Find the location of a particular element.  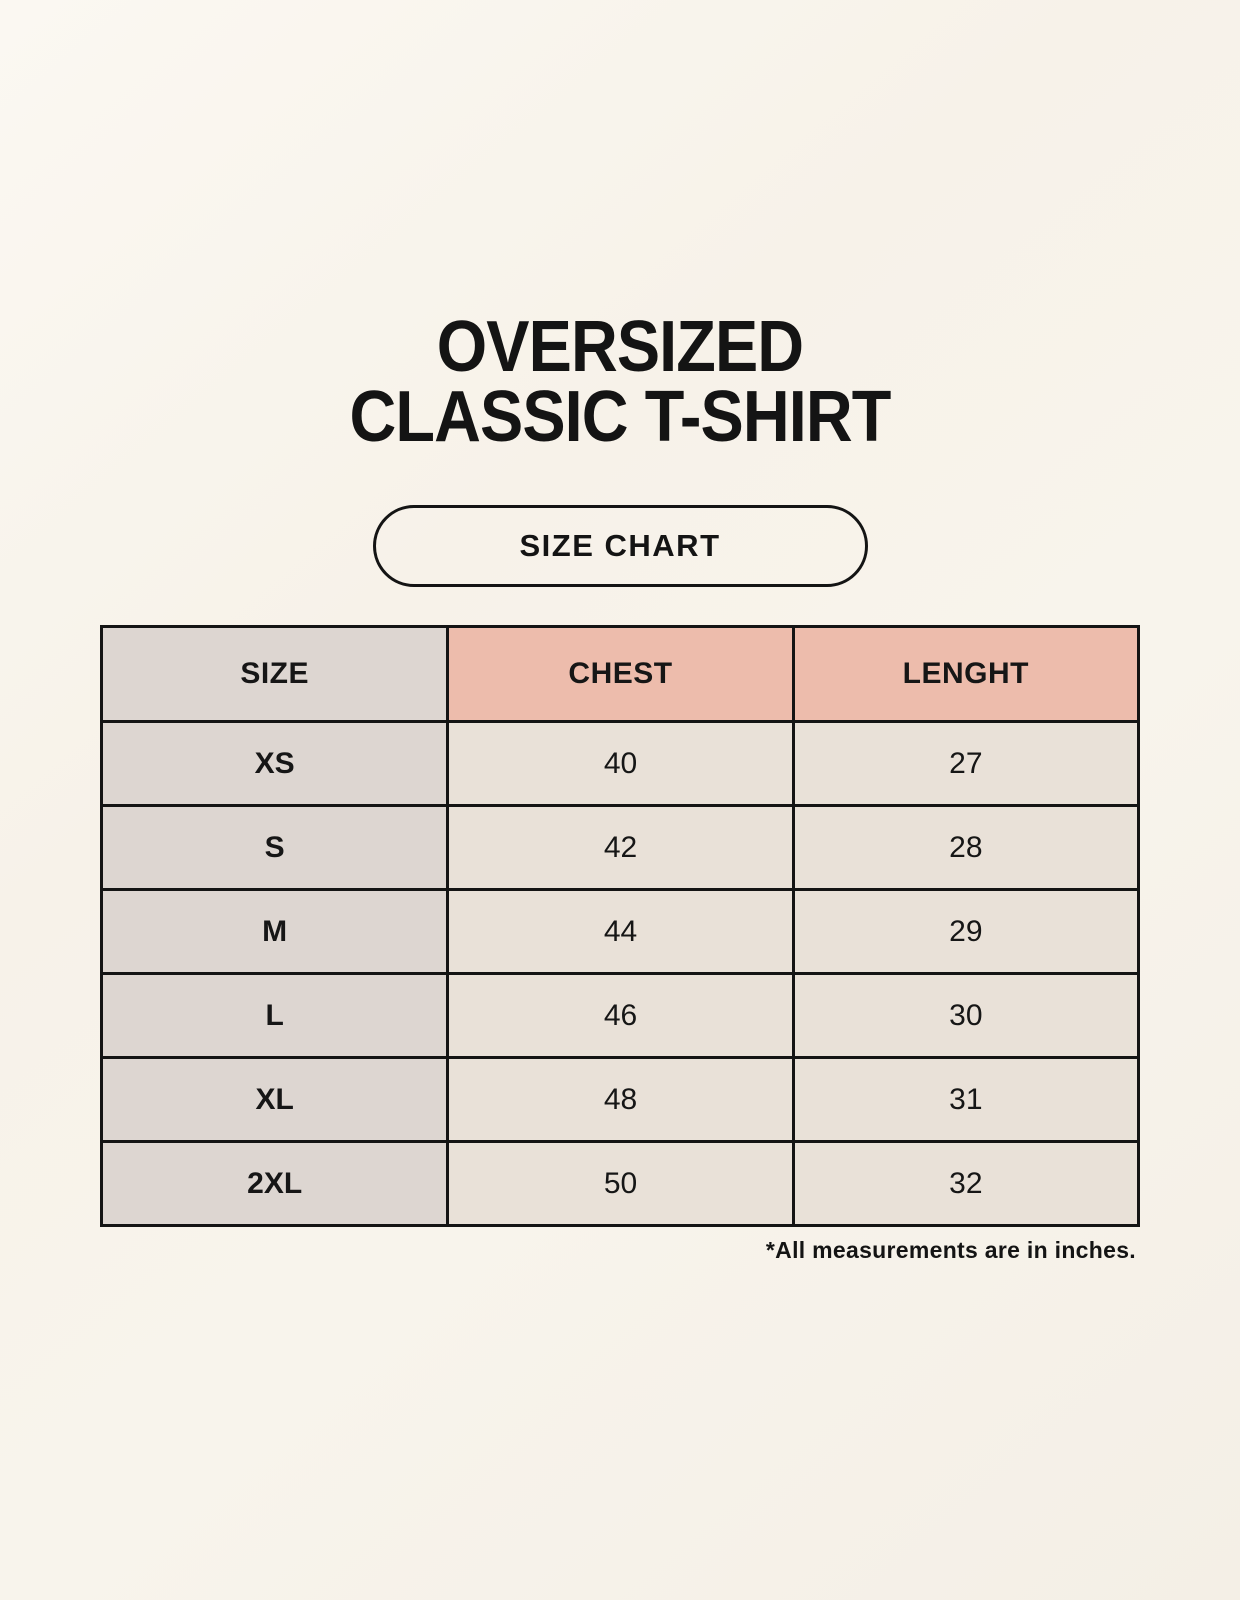

chest-value: 42 is located at coordinates (620, 847).